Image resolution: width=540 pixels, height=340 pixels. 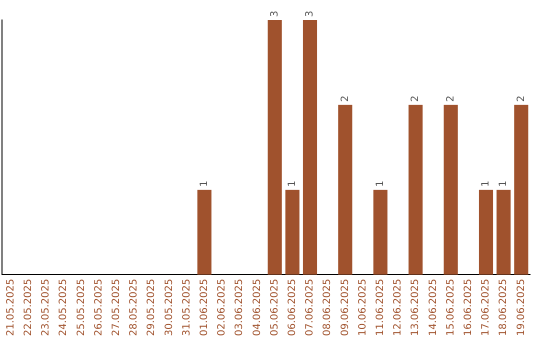 I want to click on x-tick-label: 05.06.2025, so click(x=274, y=307).